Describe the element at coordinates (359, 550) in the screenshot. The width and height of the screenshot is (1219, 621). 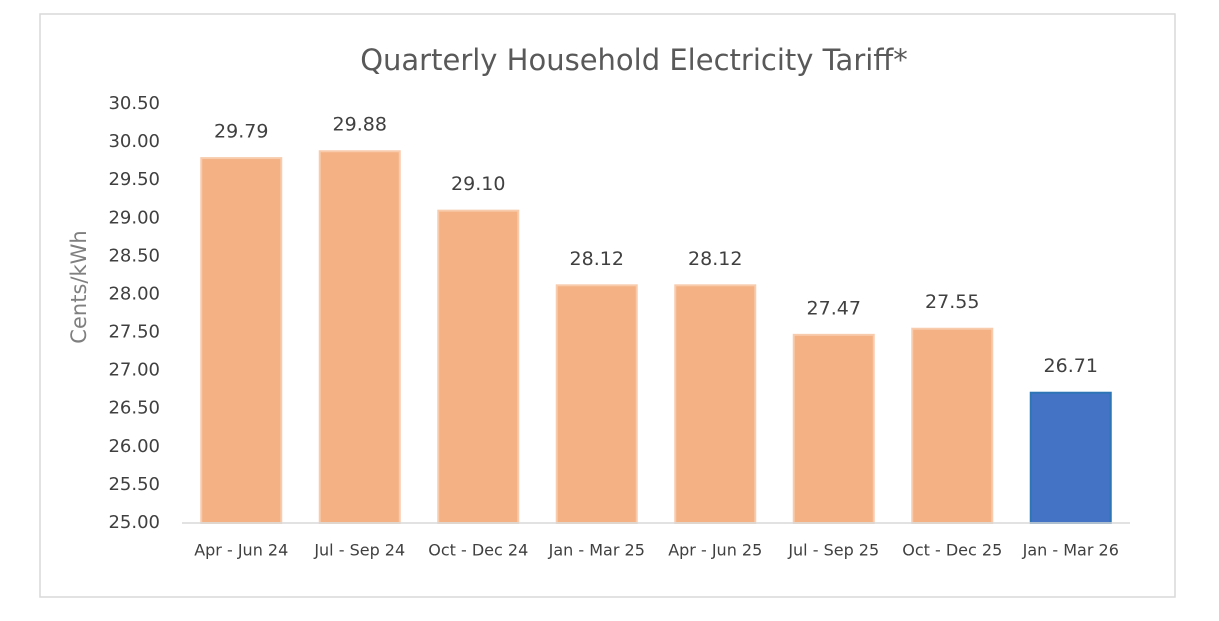
I see `x-tick-label: Jul - Sep 24` at that location.